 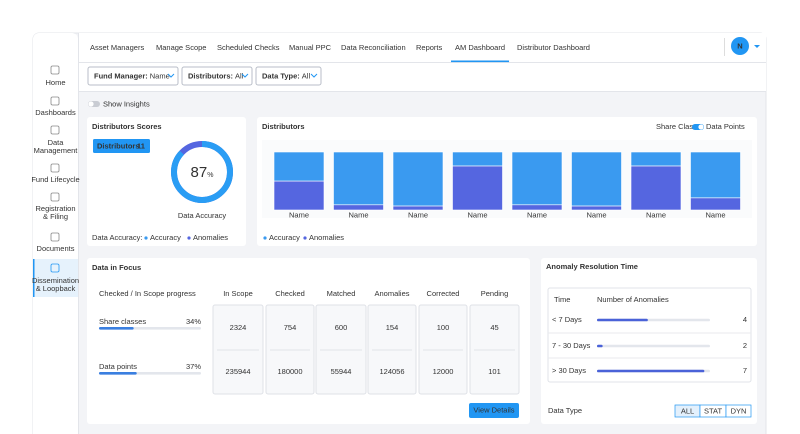 What do you see at coordinates (117, 47) in the screenshot?
I see `nav-tab: Asset Managers` at bounding box center [117, 47].